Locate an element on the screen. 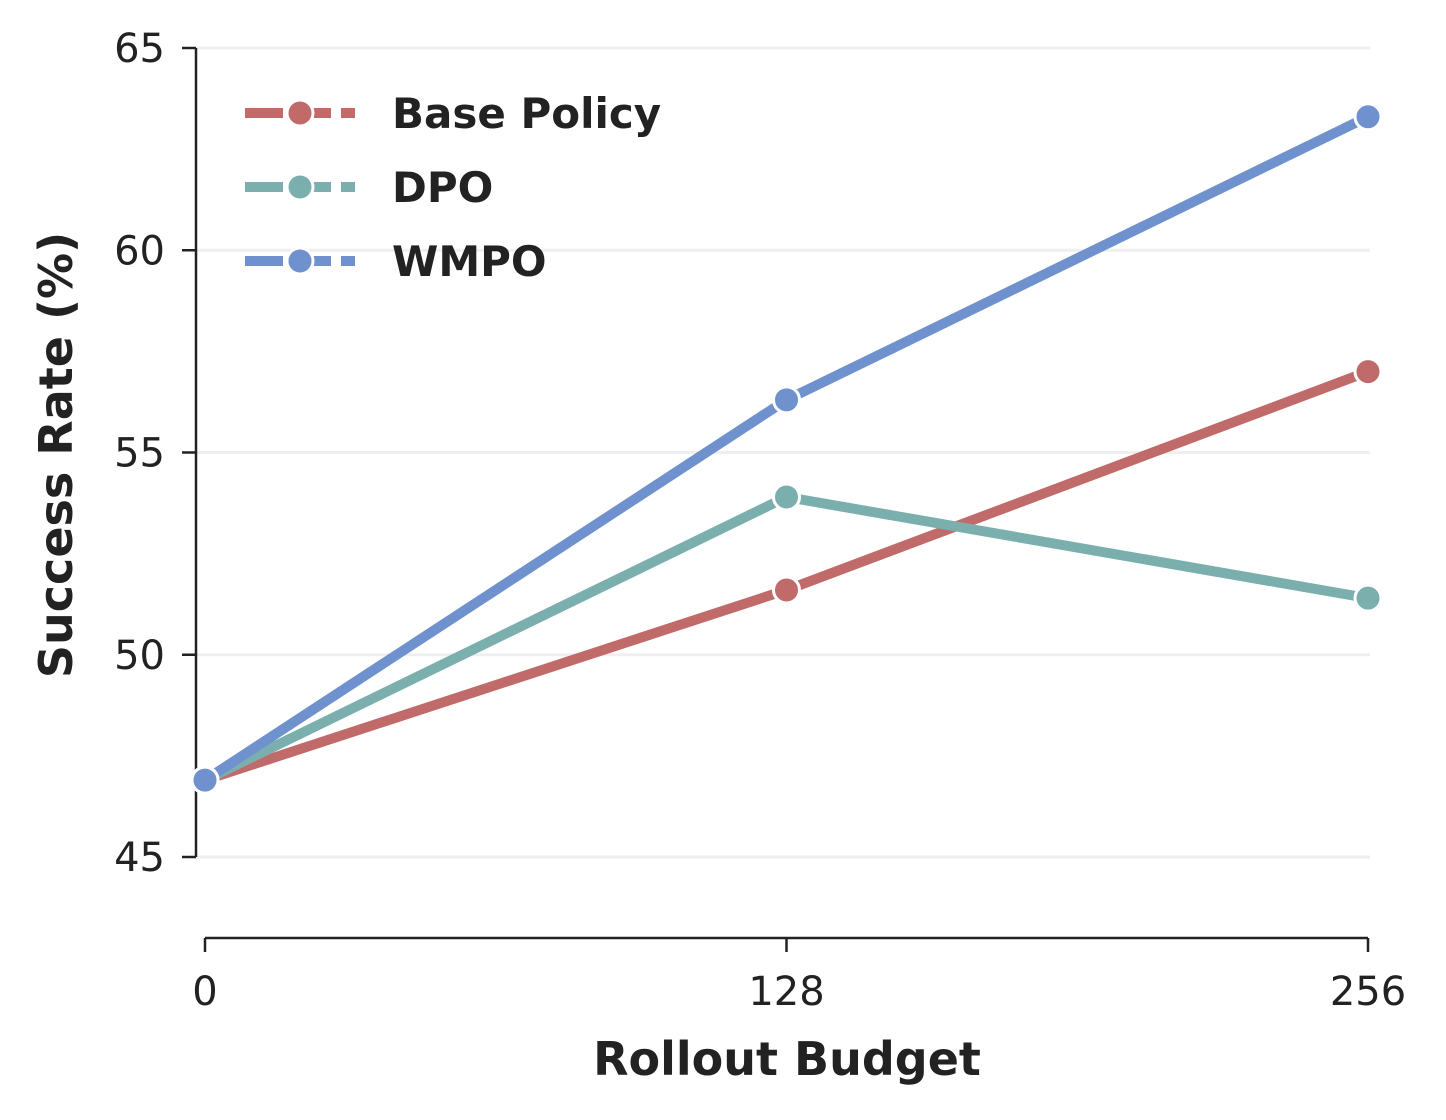  x-tick-label: 0 is located at coordinates (204, 992).